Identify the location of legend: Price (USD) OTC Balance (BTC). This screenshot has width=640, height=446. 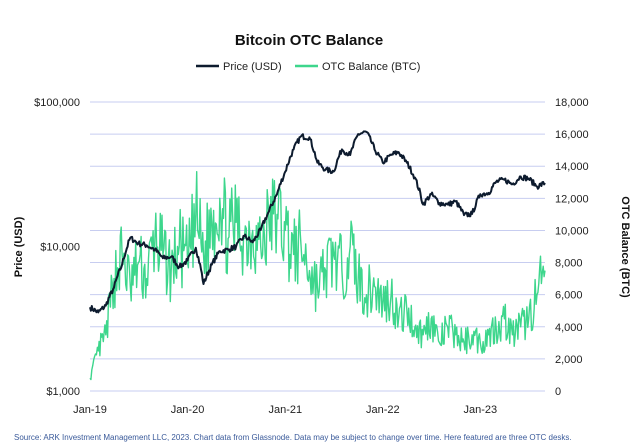
(308, 67).